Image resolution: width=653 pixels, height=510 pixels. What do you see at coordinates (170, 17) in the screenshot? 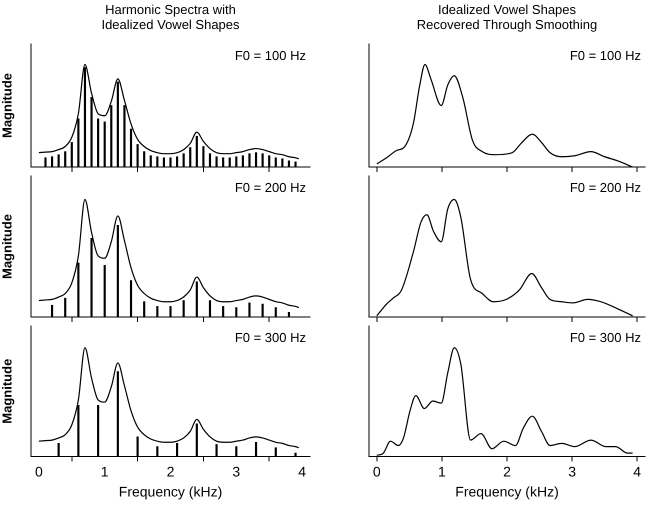
I see `chart-title: Harmonic Spectra with Idealized Vowel Shapes` at bounding box center [170, 17].